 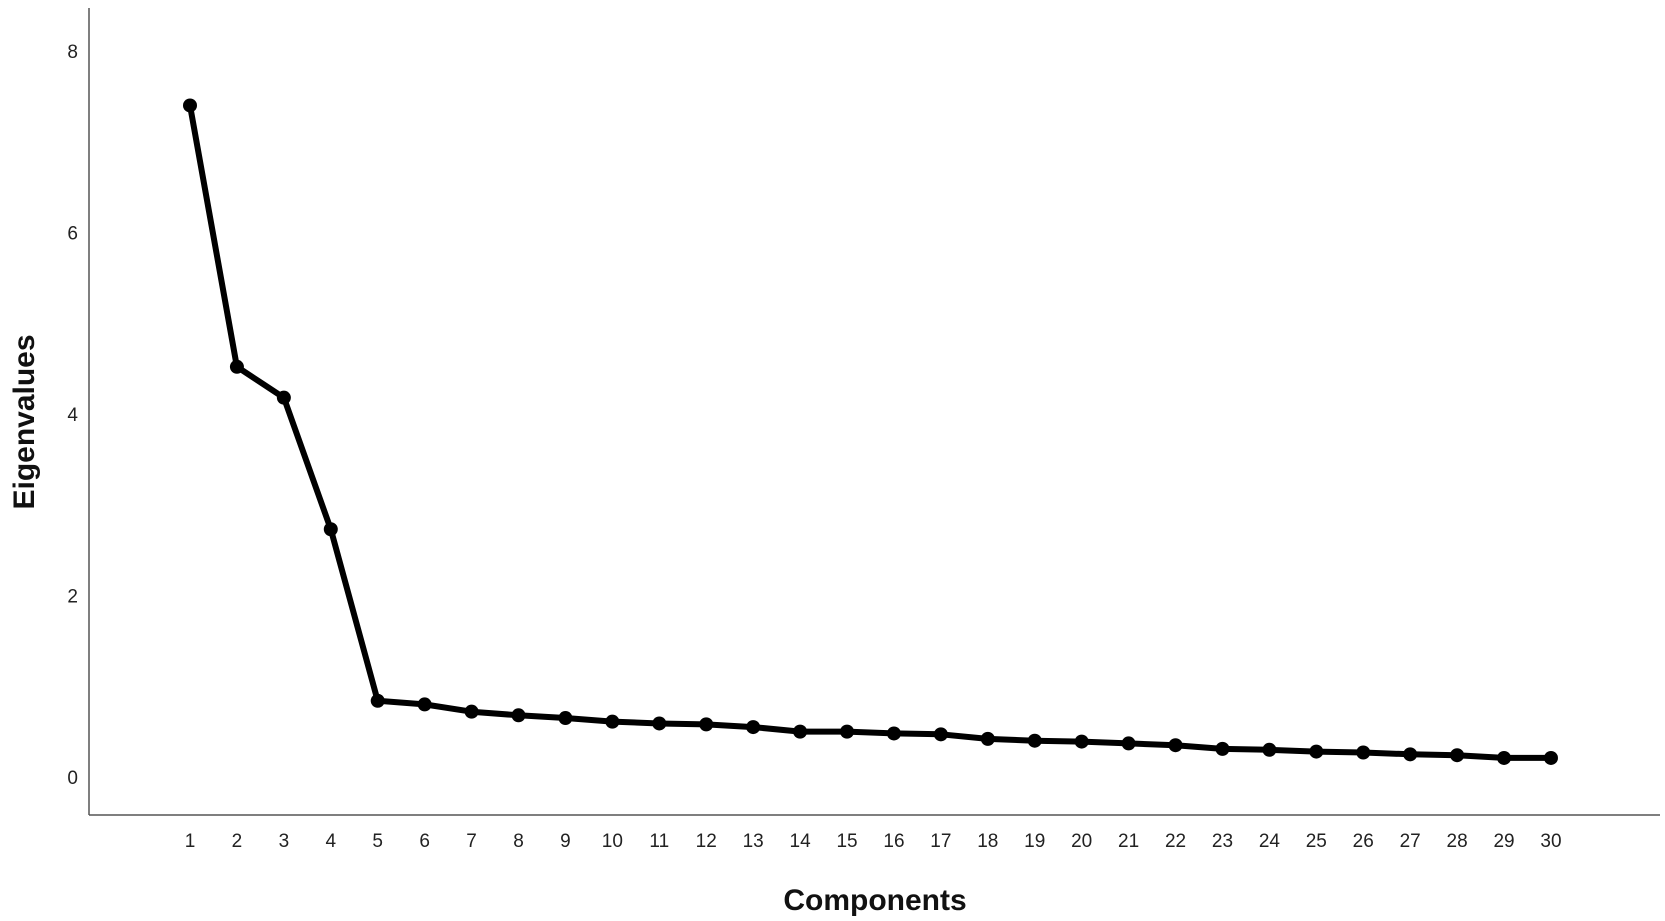 I want to click on x-tick-label: 22, so click(x=1175, y=841).